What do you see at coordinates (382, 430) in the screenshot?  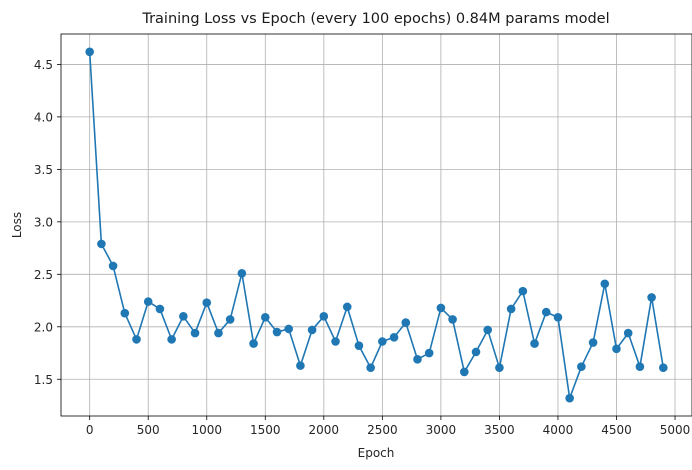 I see `x-tick-label: 2500` at bounding box center [382, 430].